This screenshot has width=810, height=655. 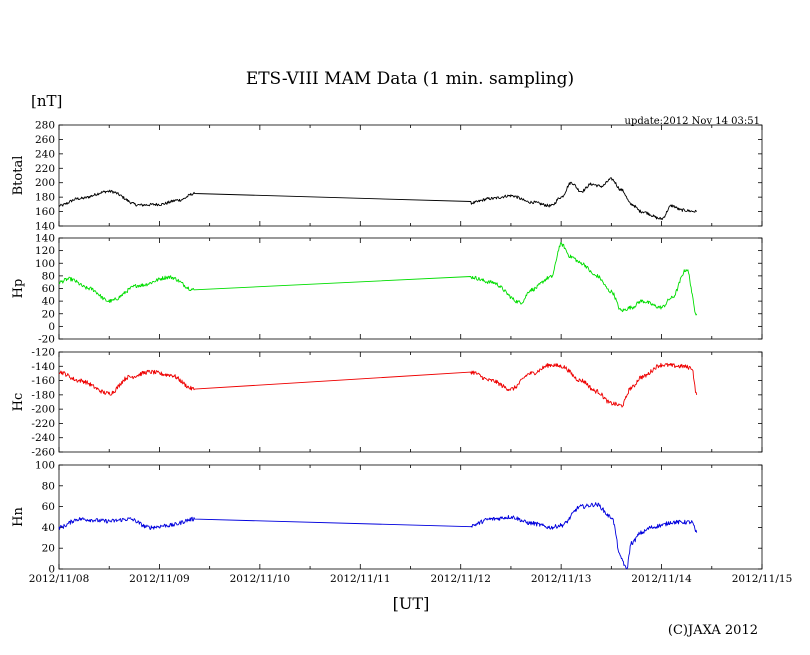 I want to click on y-axis-label: Hc, so click(x=18, y=402).